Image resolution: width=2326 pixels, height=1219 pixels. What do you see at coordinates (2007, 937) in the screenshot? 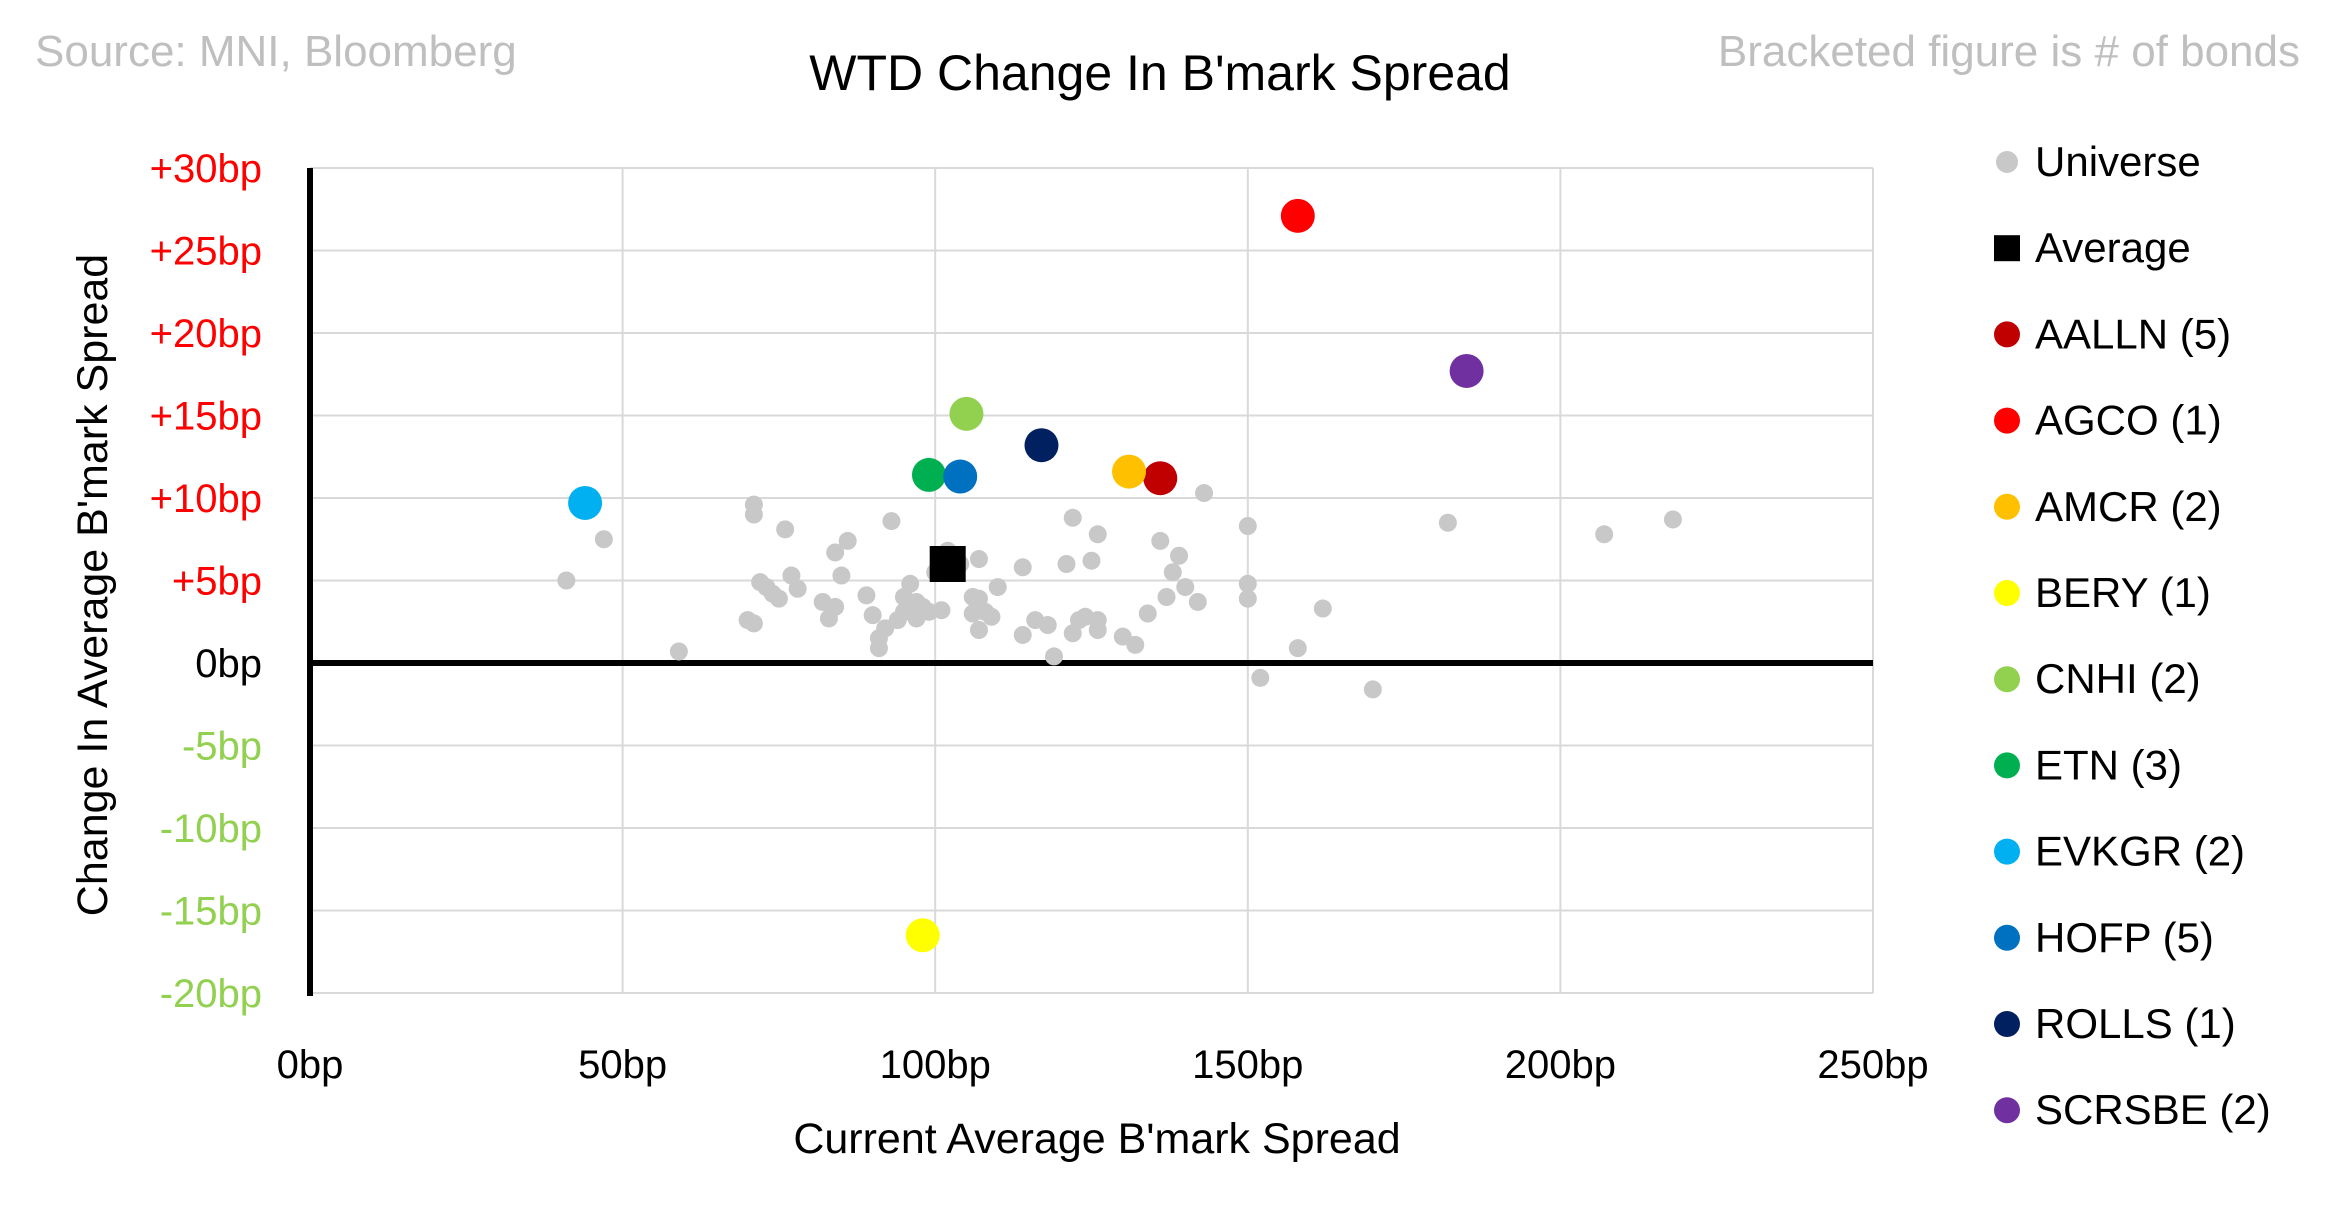
I see `legend-hofp-marker` at bounding box center [2007, 937].